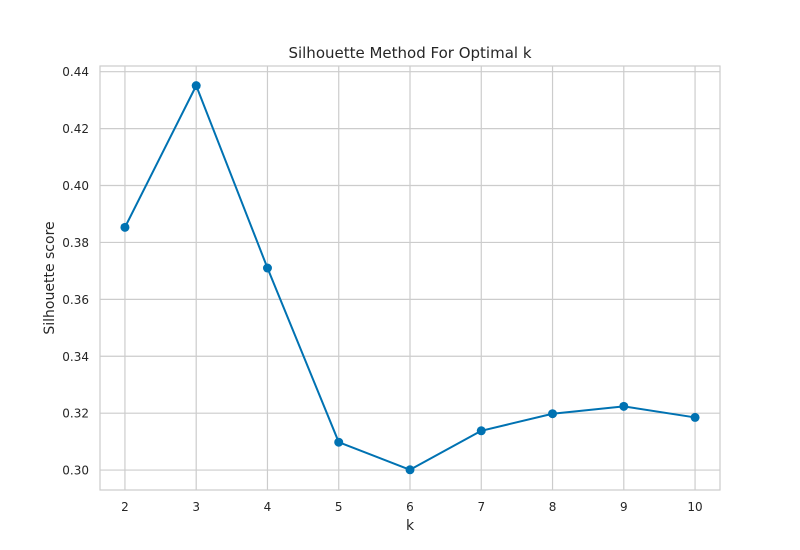 The height and width of the screenshot is (550, 800). Describe the element at coordinates (553, 507) in the screenshot. I see `x-tick-label: 8` at that location.